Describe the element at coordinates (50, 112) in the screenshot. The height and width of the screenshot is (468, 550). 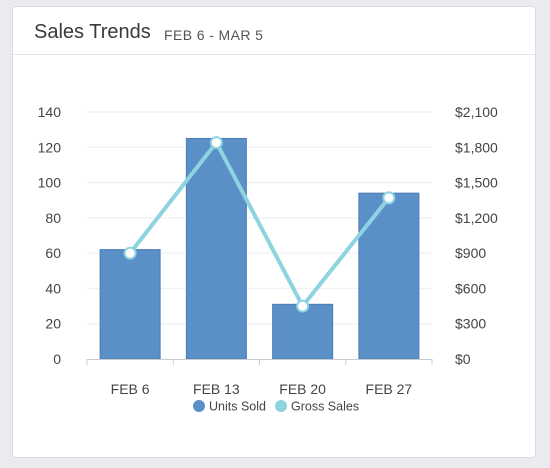
I see `left-y-tick-label: 140` at that location.